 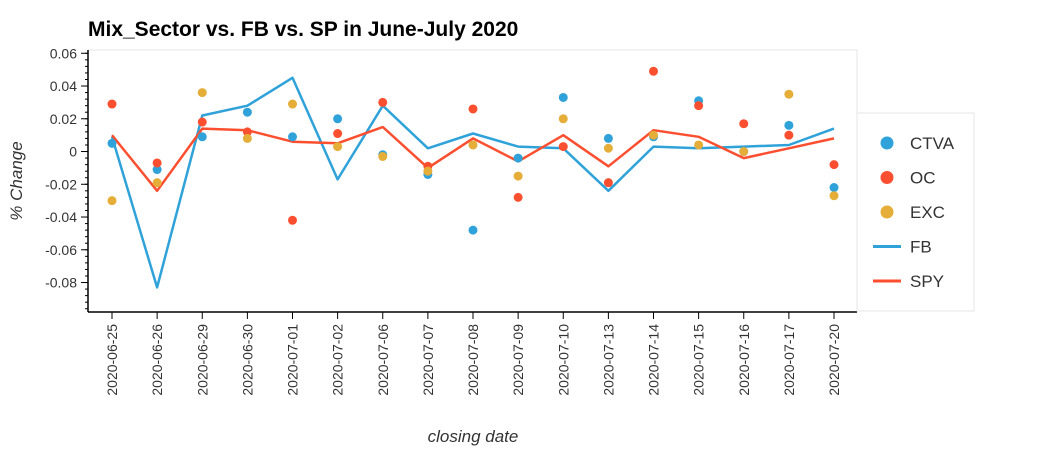 I want to click on y-tick-label: -0.04, so click(x=61, y=217).